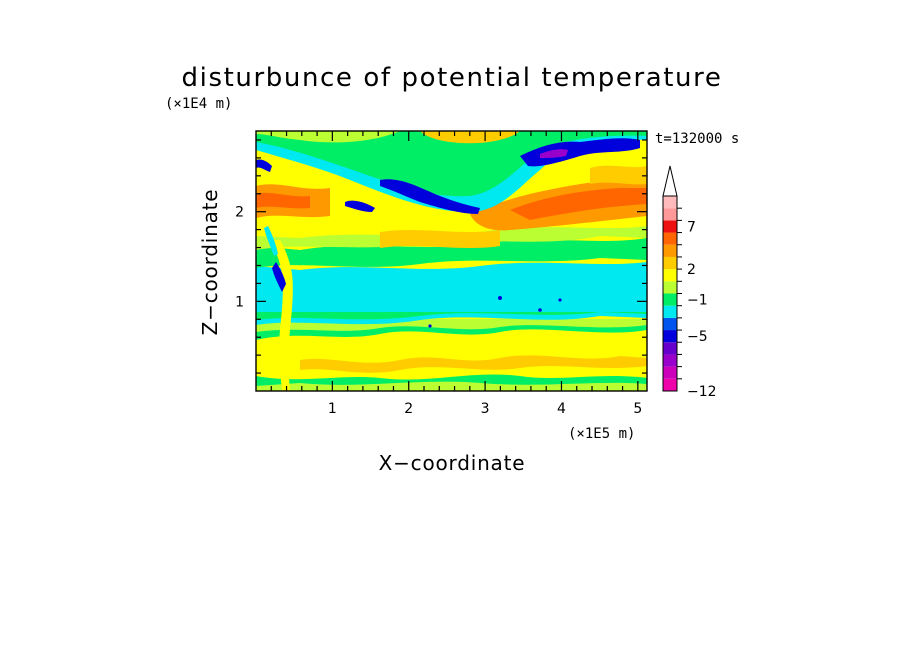  Describe the element at coordinates (691, 270) in the screenshot. I see `colorbar-label: 2` at that location.